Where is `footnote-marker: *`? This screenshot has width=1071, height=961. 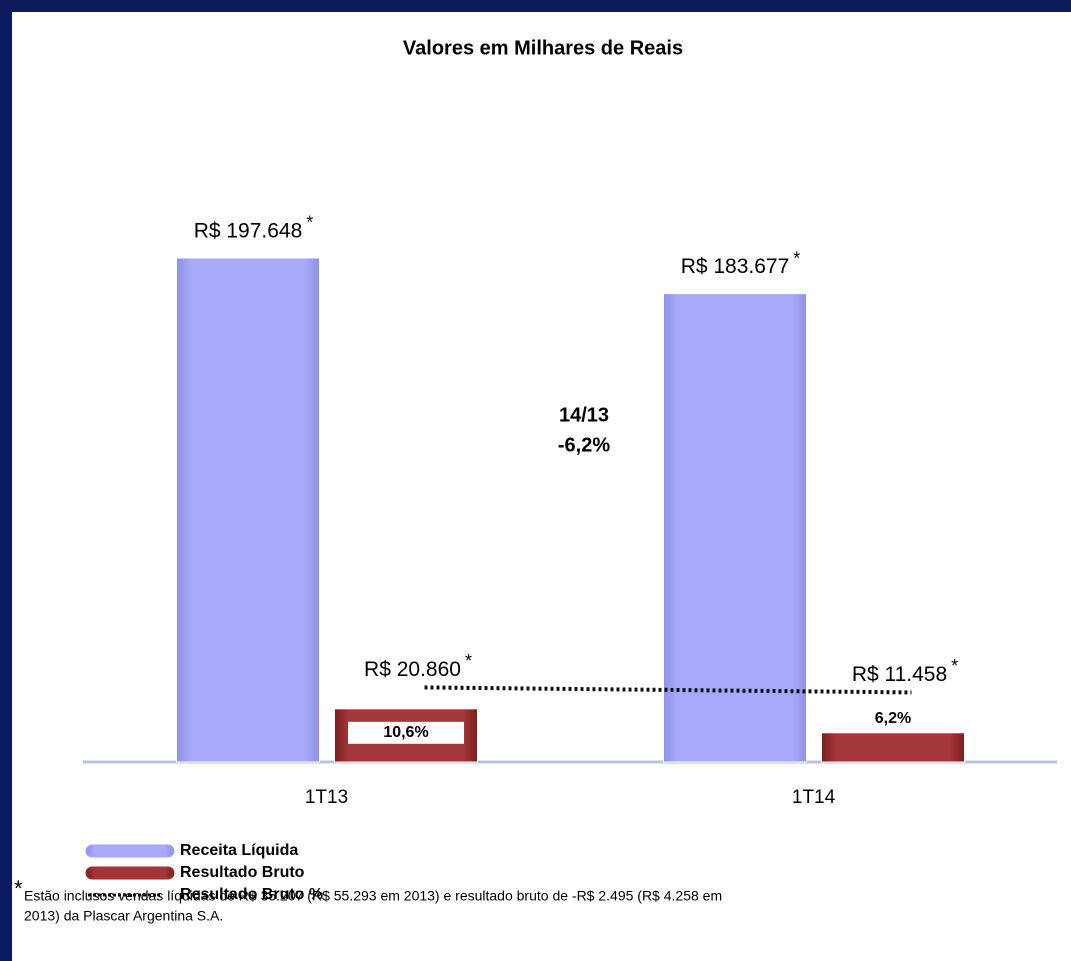 footnote-marker: * is located at coordinates (18, 888).